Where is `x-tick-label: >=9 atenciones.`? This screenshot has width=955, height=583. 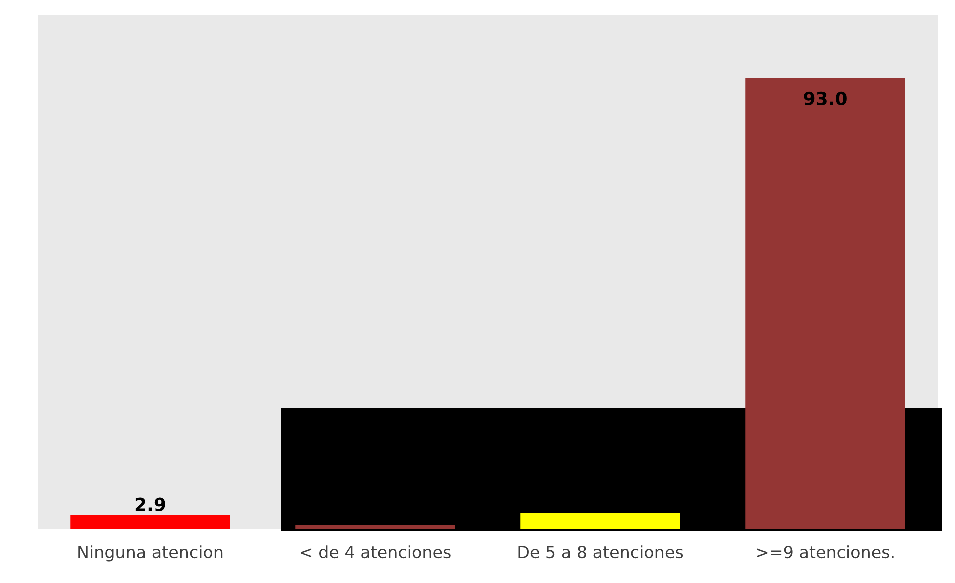 x-tick-label: >=9 atenciones. is located at coordinates (825, 552).